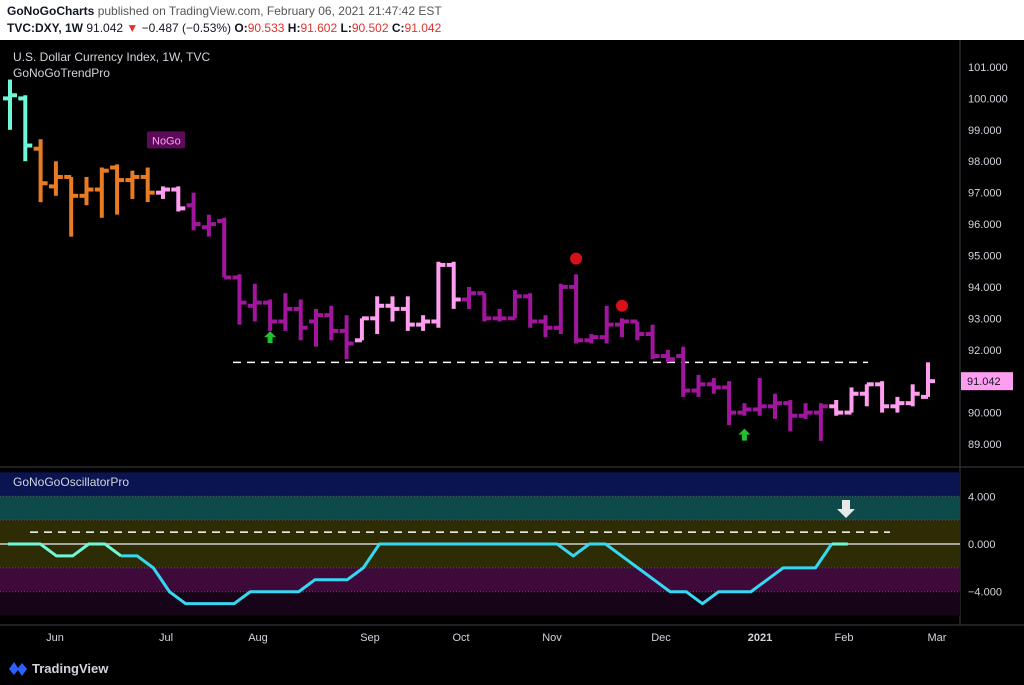 The height and width of the screenshot is (685, 1024). What do you see at coordinates (112, 57) in the screenshot?
I see `chart-title: U.S. Dollar Currency Index, 1W, TVC` at bounding box center [112, 57].